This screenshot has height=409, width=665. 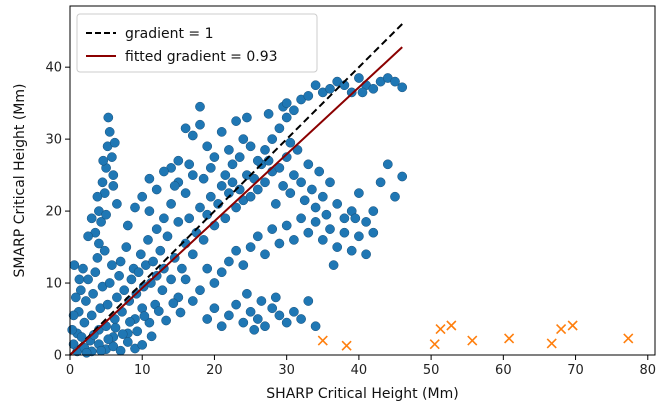 What do you see at coordinates (503, 370) in the screenshot?
I see `x-tick-label: 60` at bounding box center [503, 370].